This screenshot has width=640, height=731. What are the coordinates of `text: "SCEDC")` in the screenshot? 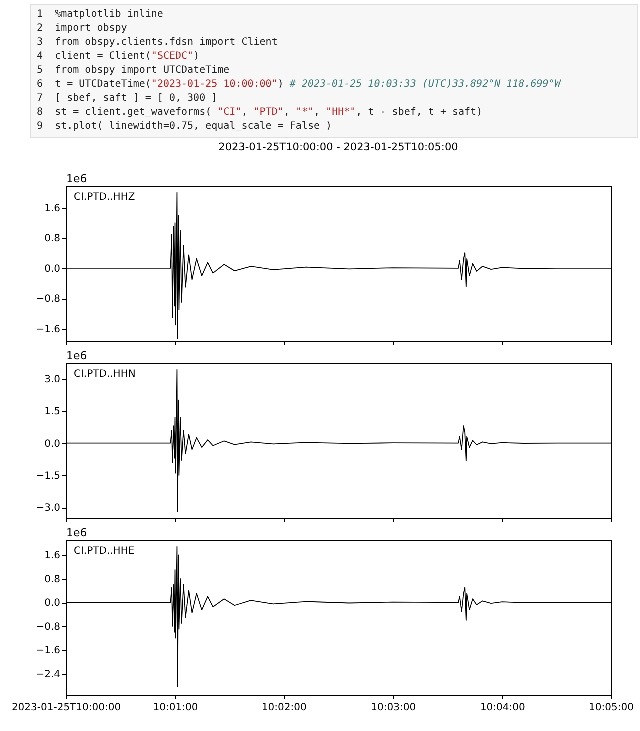 It's located at (175, 56).